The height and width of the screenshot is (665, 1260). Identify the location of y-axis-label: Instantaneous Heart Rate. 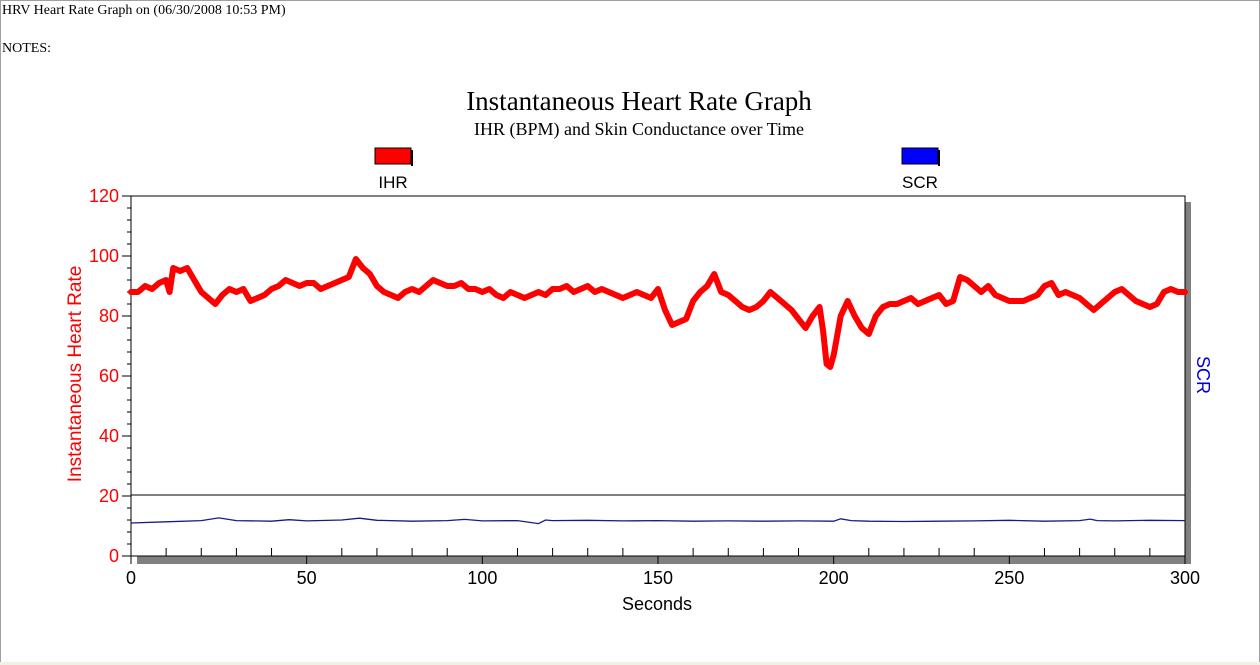
(75, 374).